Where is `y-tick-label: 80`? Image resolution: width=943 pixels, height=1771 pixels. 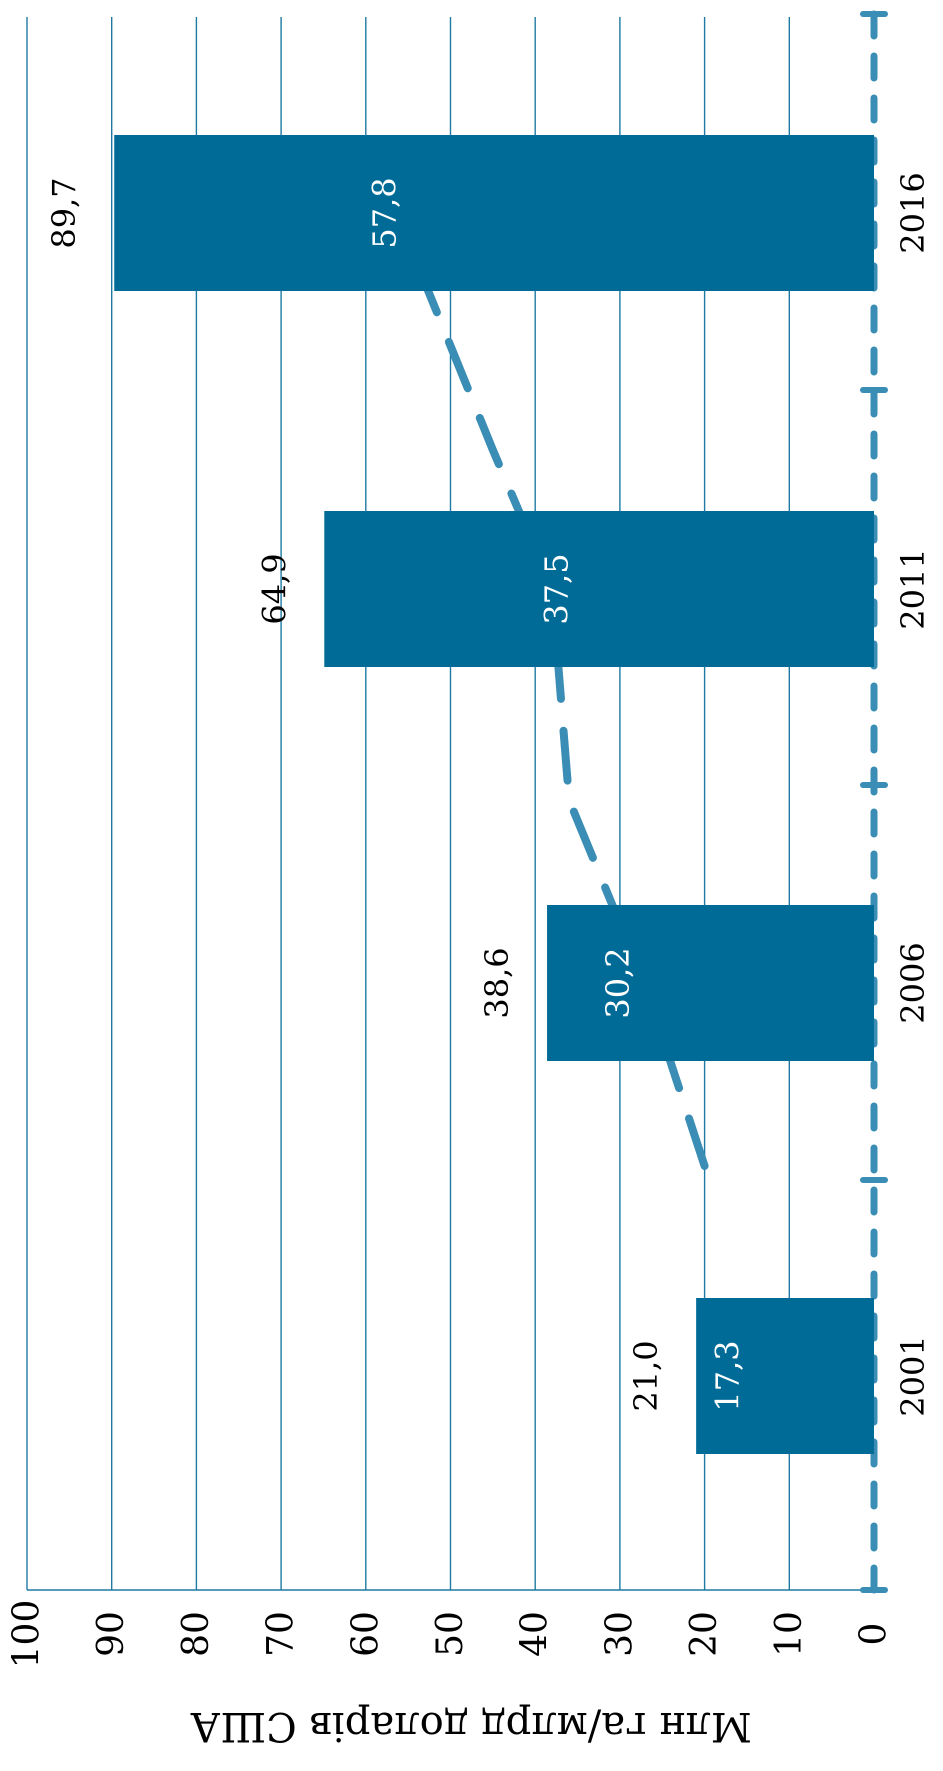 y-tick-label: 80 is located at coordinates (196, 1634).